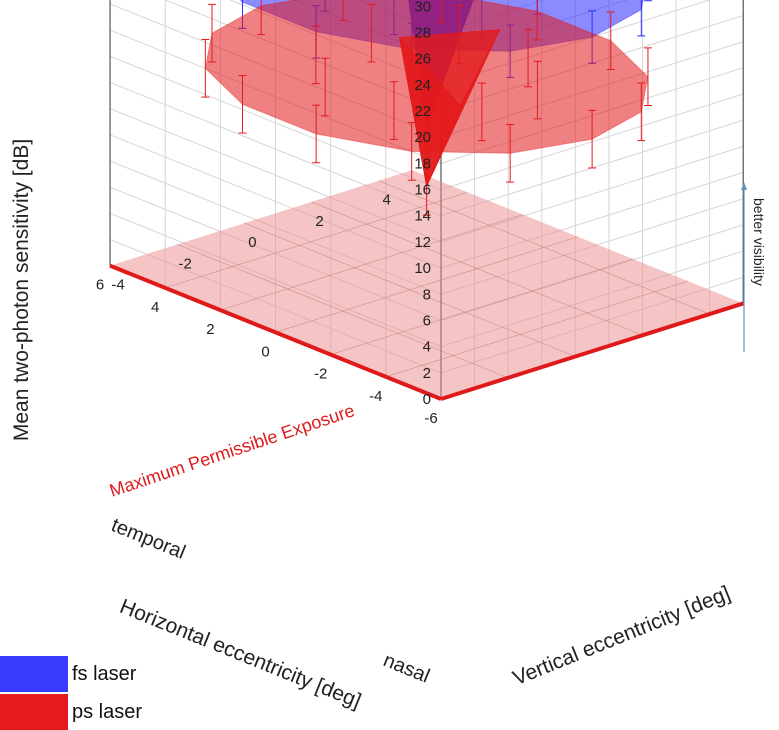 This screenshot has height=730, width=779. Describe the element at coordinates (375, 396) in the screenshot. I see `x-tick-label: -4` at that location.